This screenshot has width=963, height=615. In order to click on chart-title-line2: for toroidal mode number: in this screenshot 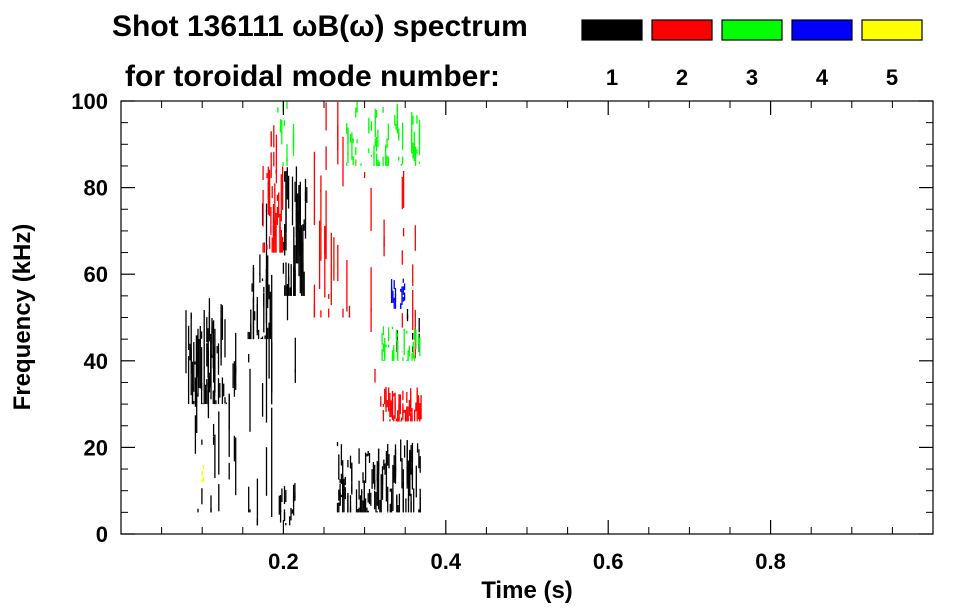, I will do `click(312, 76)`.